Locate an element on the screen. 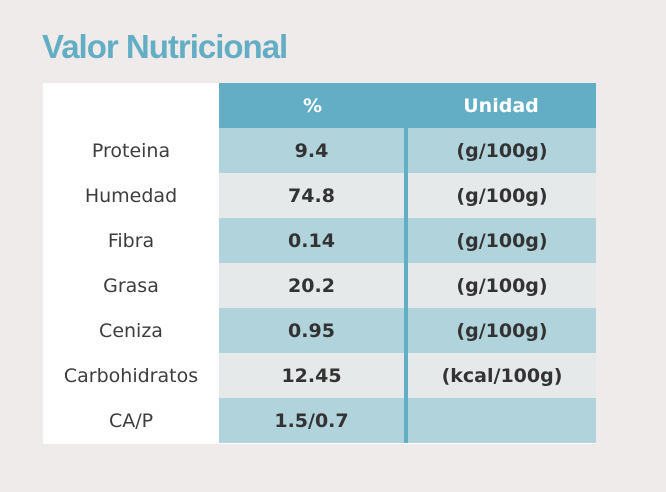 This screenshot has height=492, width=666. table-row: CA/P 1.5/0.7 is located at coordinates (319, 420).